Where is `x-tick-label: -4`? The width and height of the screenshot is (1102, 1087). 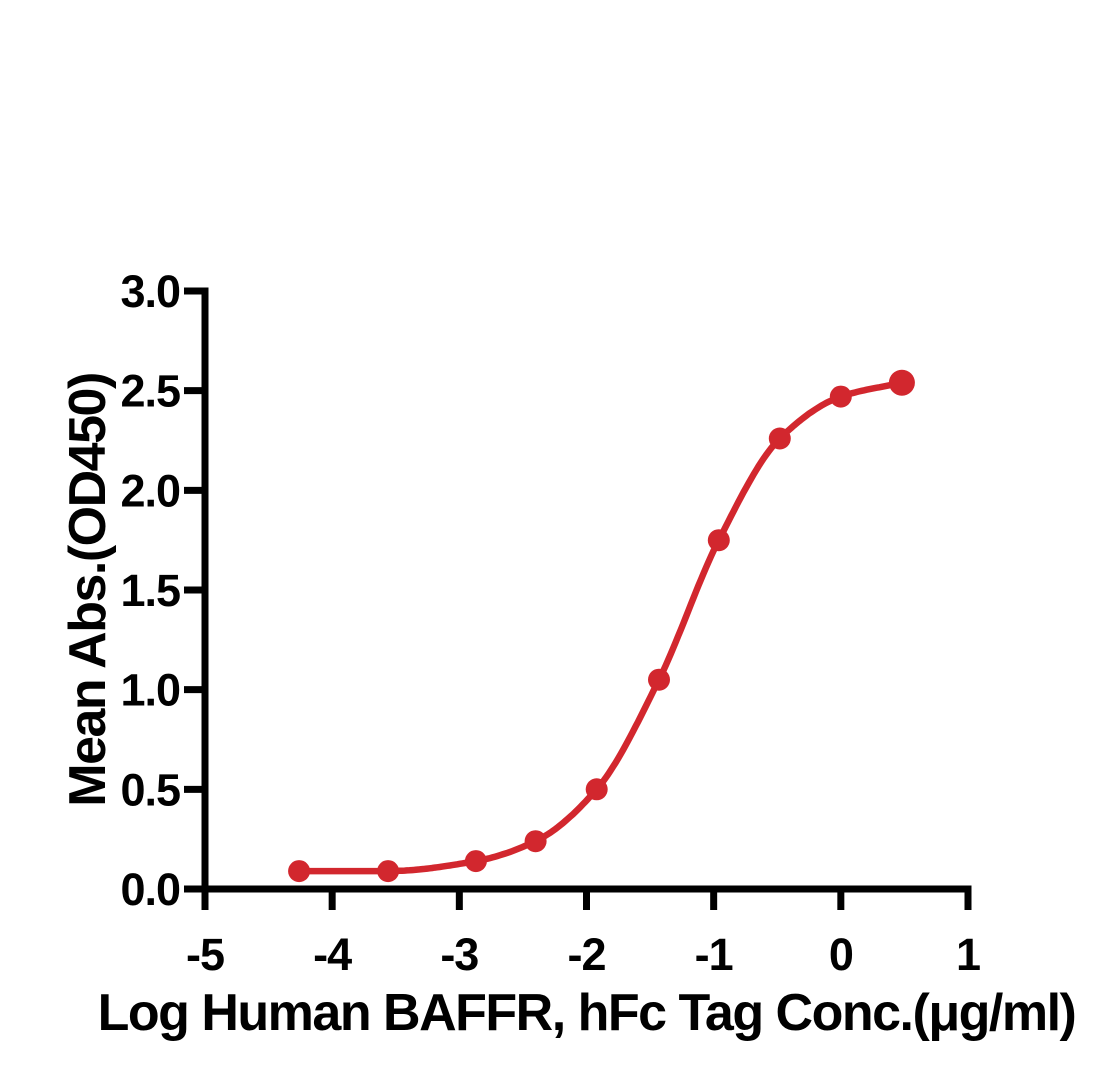
x-tick-label: -4 is located at coordinates (332, 954).